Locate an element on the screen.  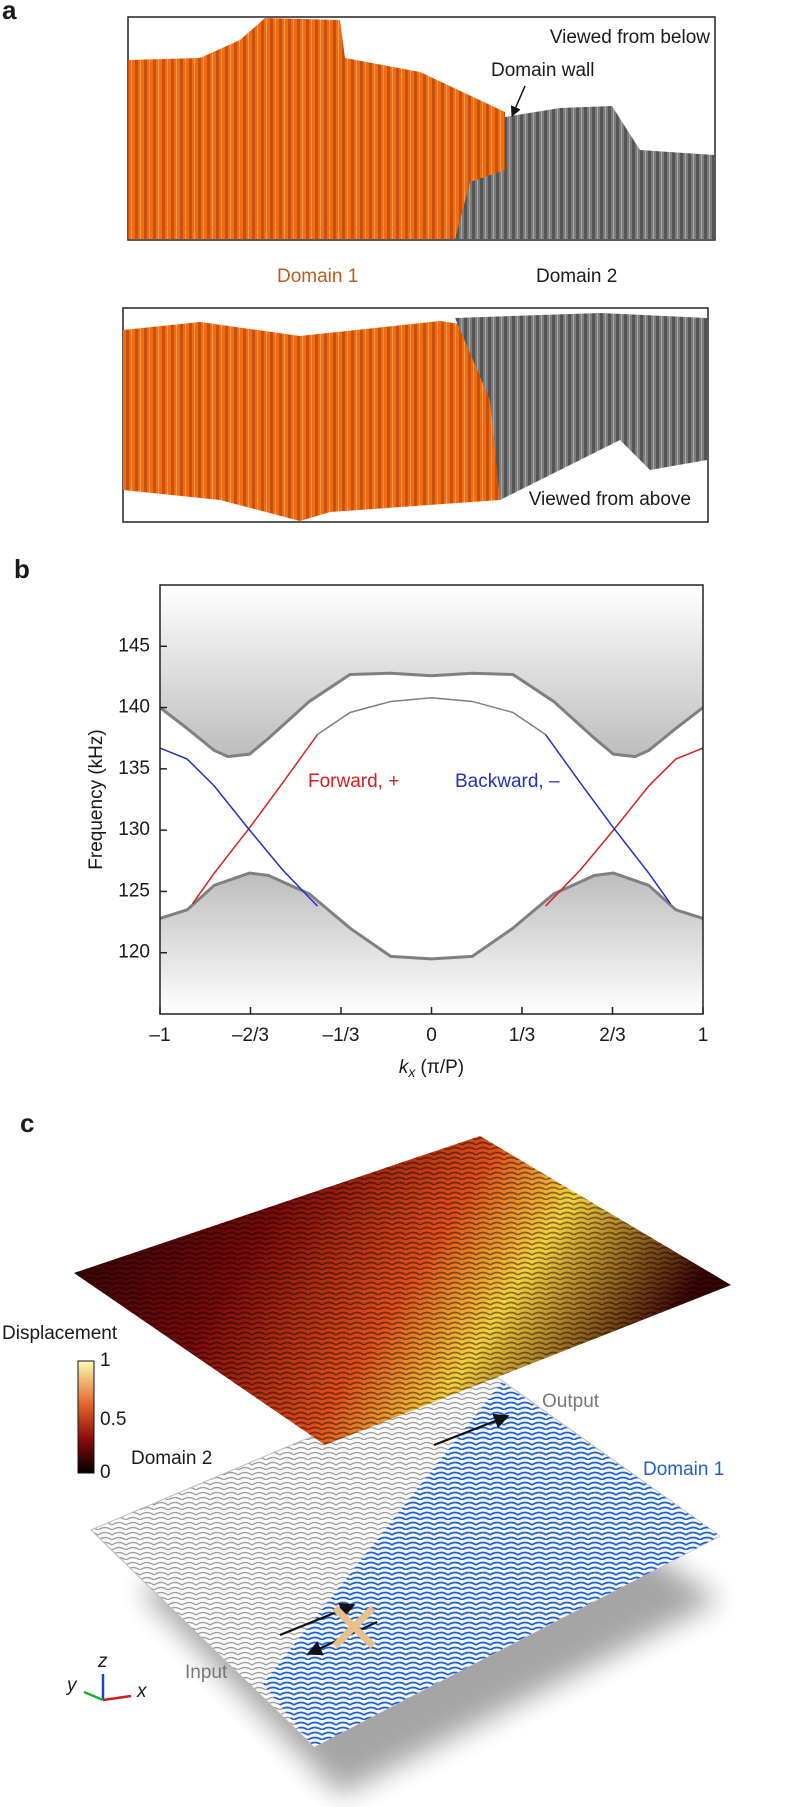
x-tick-label: 2/3 is located at coordinates (612, 1035).